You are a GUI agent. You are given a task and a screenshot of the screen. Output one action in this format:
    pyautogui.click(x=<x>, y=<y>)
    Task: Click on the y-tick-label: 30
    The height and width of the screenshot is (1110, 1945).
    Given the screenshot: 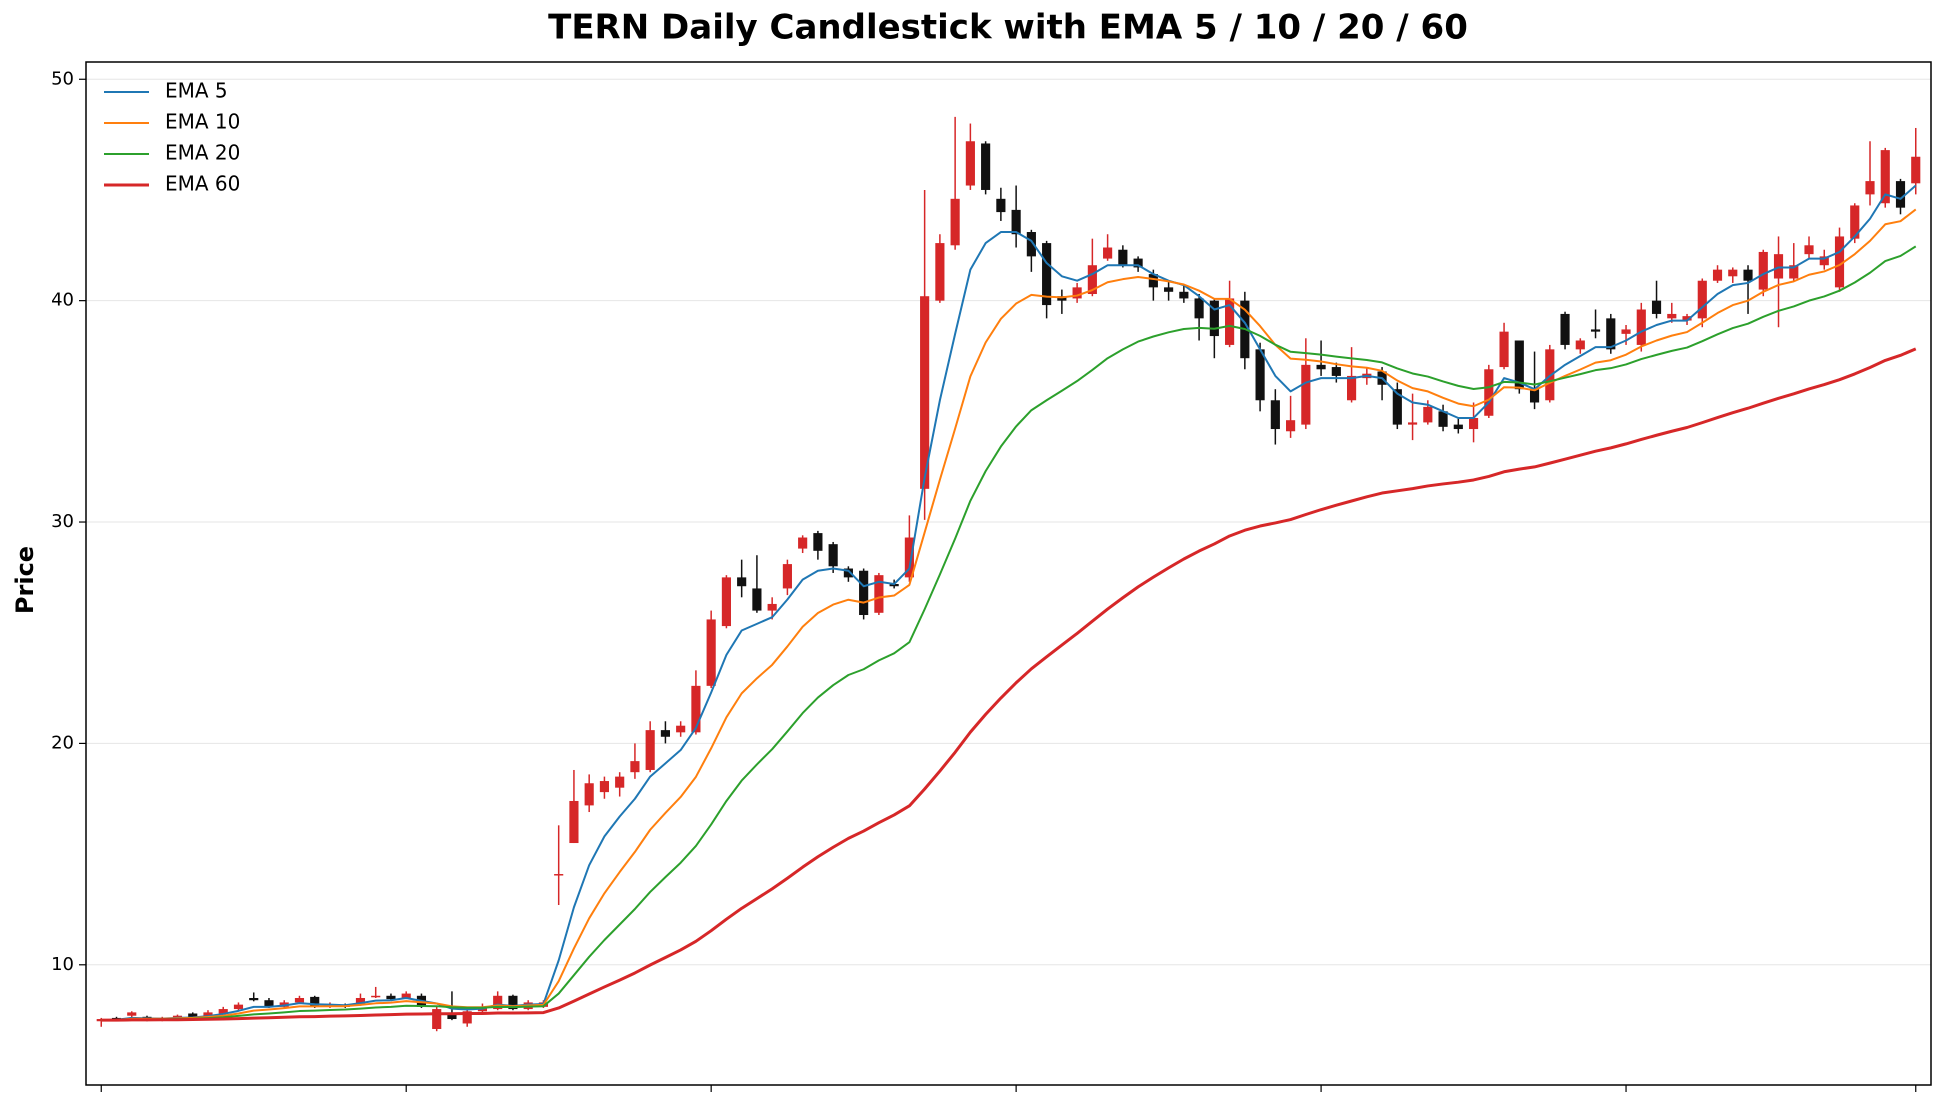 What is the action you would take?
    pyautogui.click(x=62, y=521)
    